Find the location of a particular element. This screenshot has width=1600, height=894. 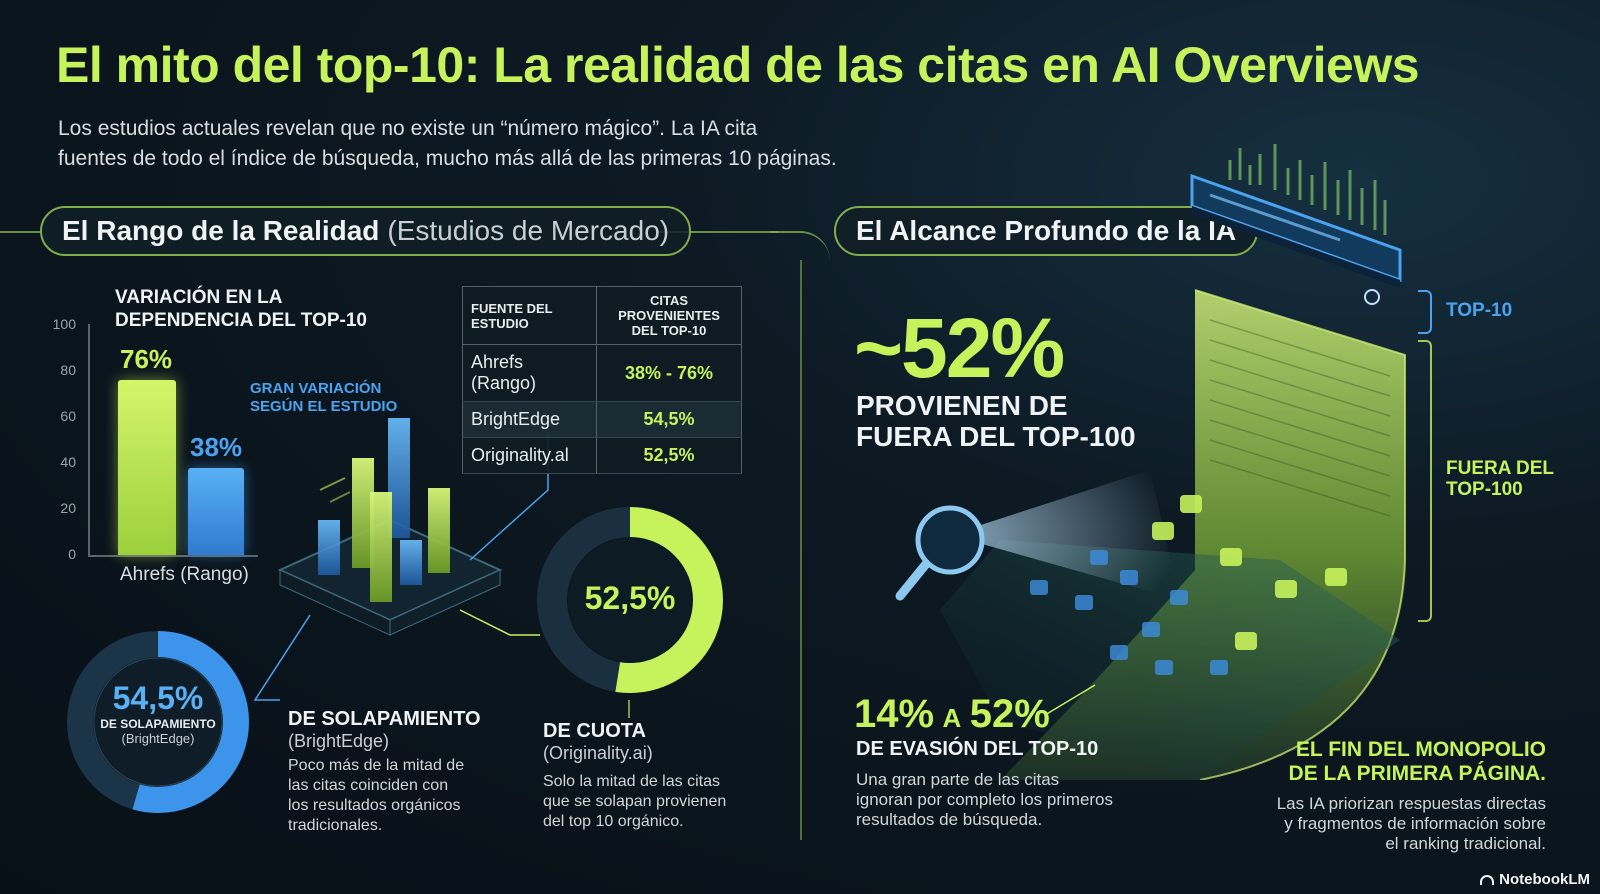

stat-desc-line: las citas coinciden con is located at coordinates (368, 785).